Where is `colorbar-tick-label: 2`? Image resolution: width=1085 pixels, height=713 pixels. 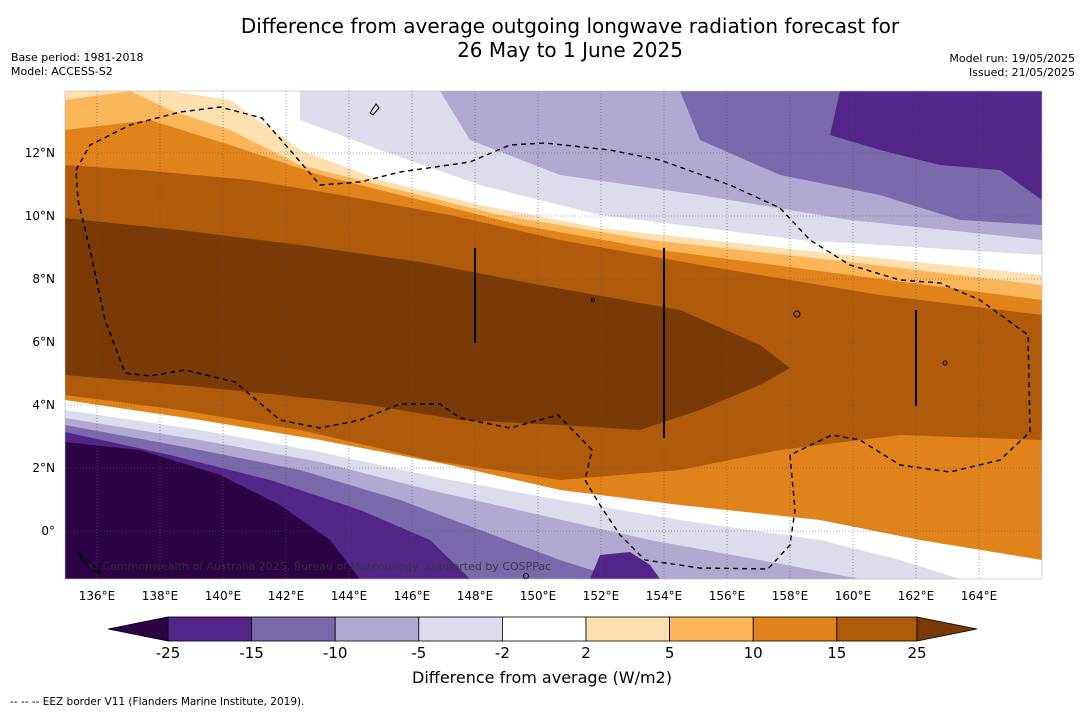
colorbar-tick-label: 2 is located at coordinates (586, 653).